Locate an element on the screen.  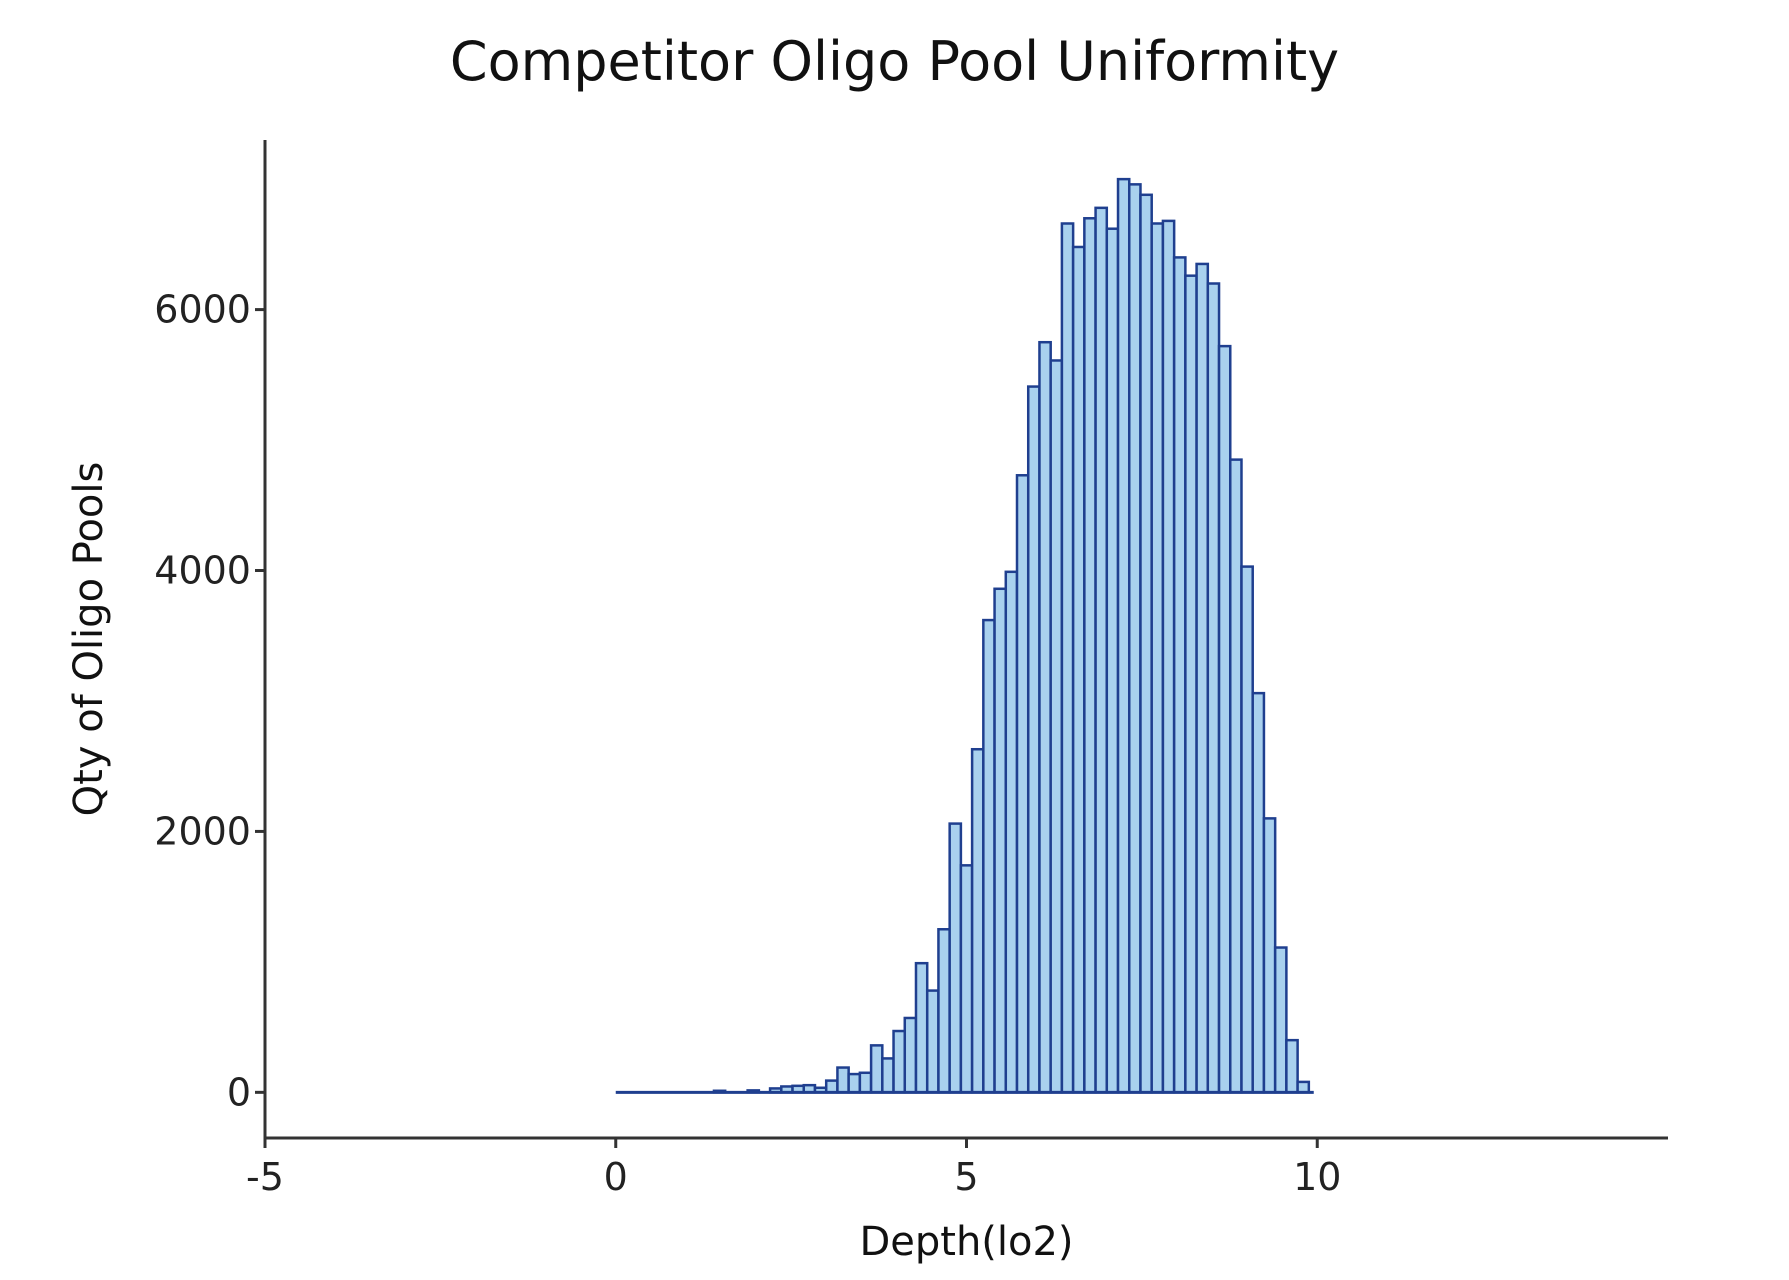
x-tick-label: 10 is located at coordinates (1317, 1177).